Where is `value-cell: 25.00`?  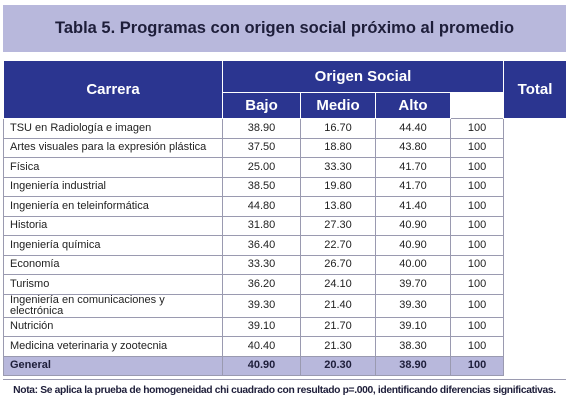 value-cell: 25.00 is located at coordinates (261, 167).